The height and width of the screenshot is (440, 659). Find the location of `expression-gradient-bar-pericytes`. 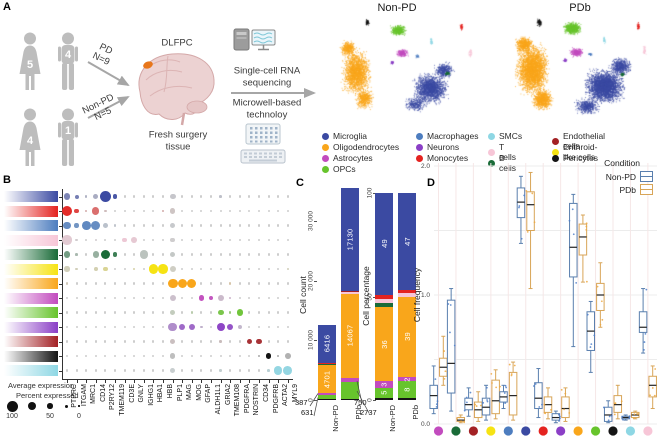

expression-gradient-bar-pericytes is located at coordinates (31, 356).